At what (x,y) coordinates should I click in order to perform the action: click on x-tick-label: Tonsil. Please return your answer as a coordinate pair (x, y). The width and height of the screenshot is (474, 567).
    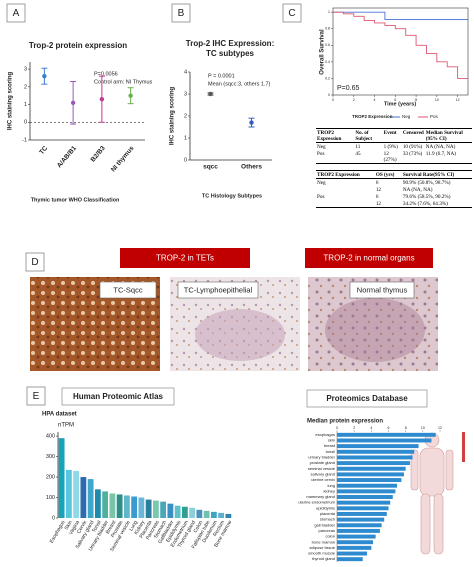
    Looking at the image, I should click on (97, 527).